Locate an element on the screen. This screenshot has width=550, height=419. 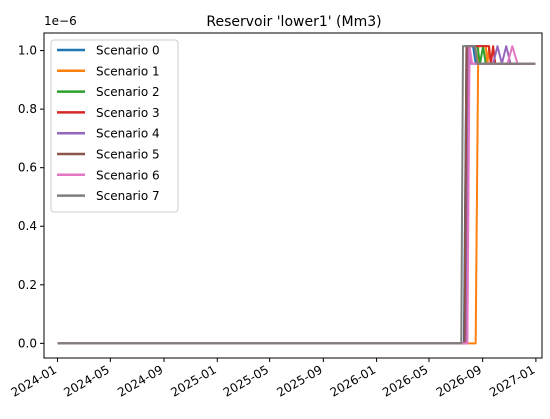
legend-entry-6: Scenario 6 is located at coordinates (128, 175).